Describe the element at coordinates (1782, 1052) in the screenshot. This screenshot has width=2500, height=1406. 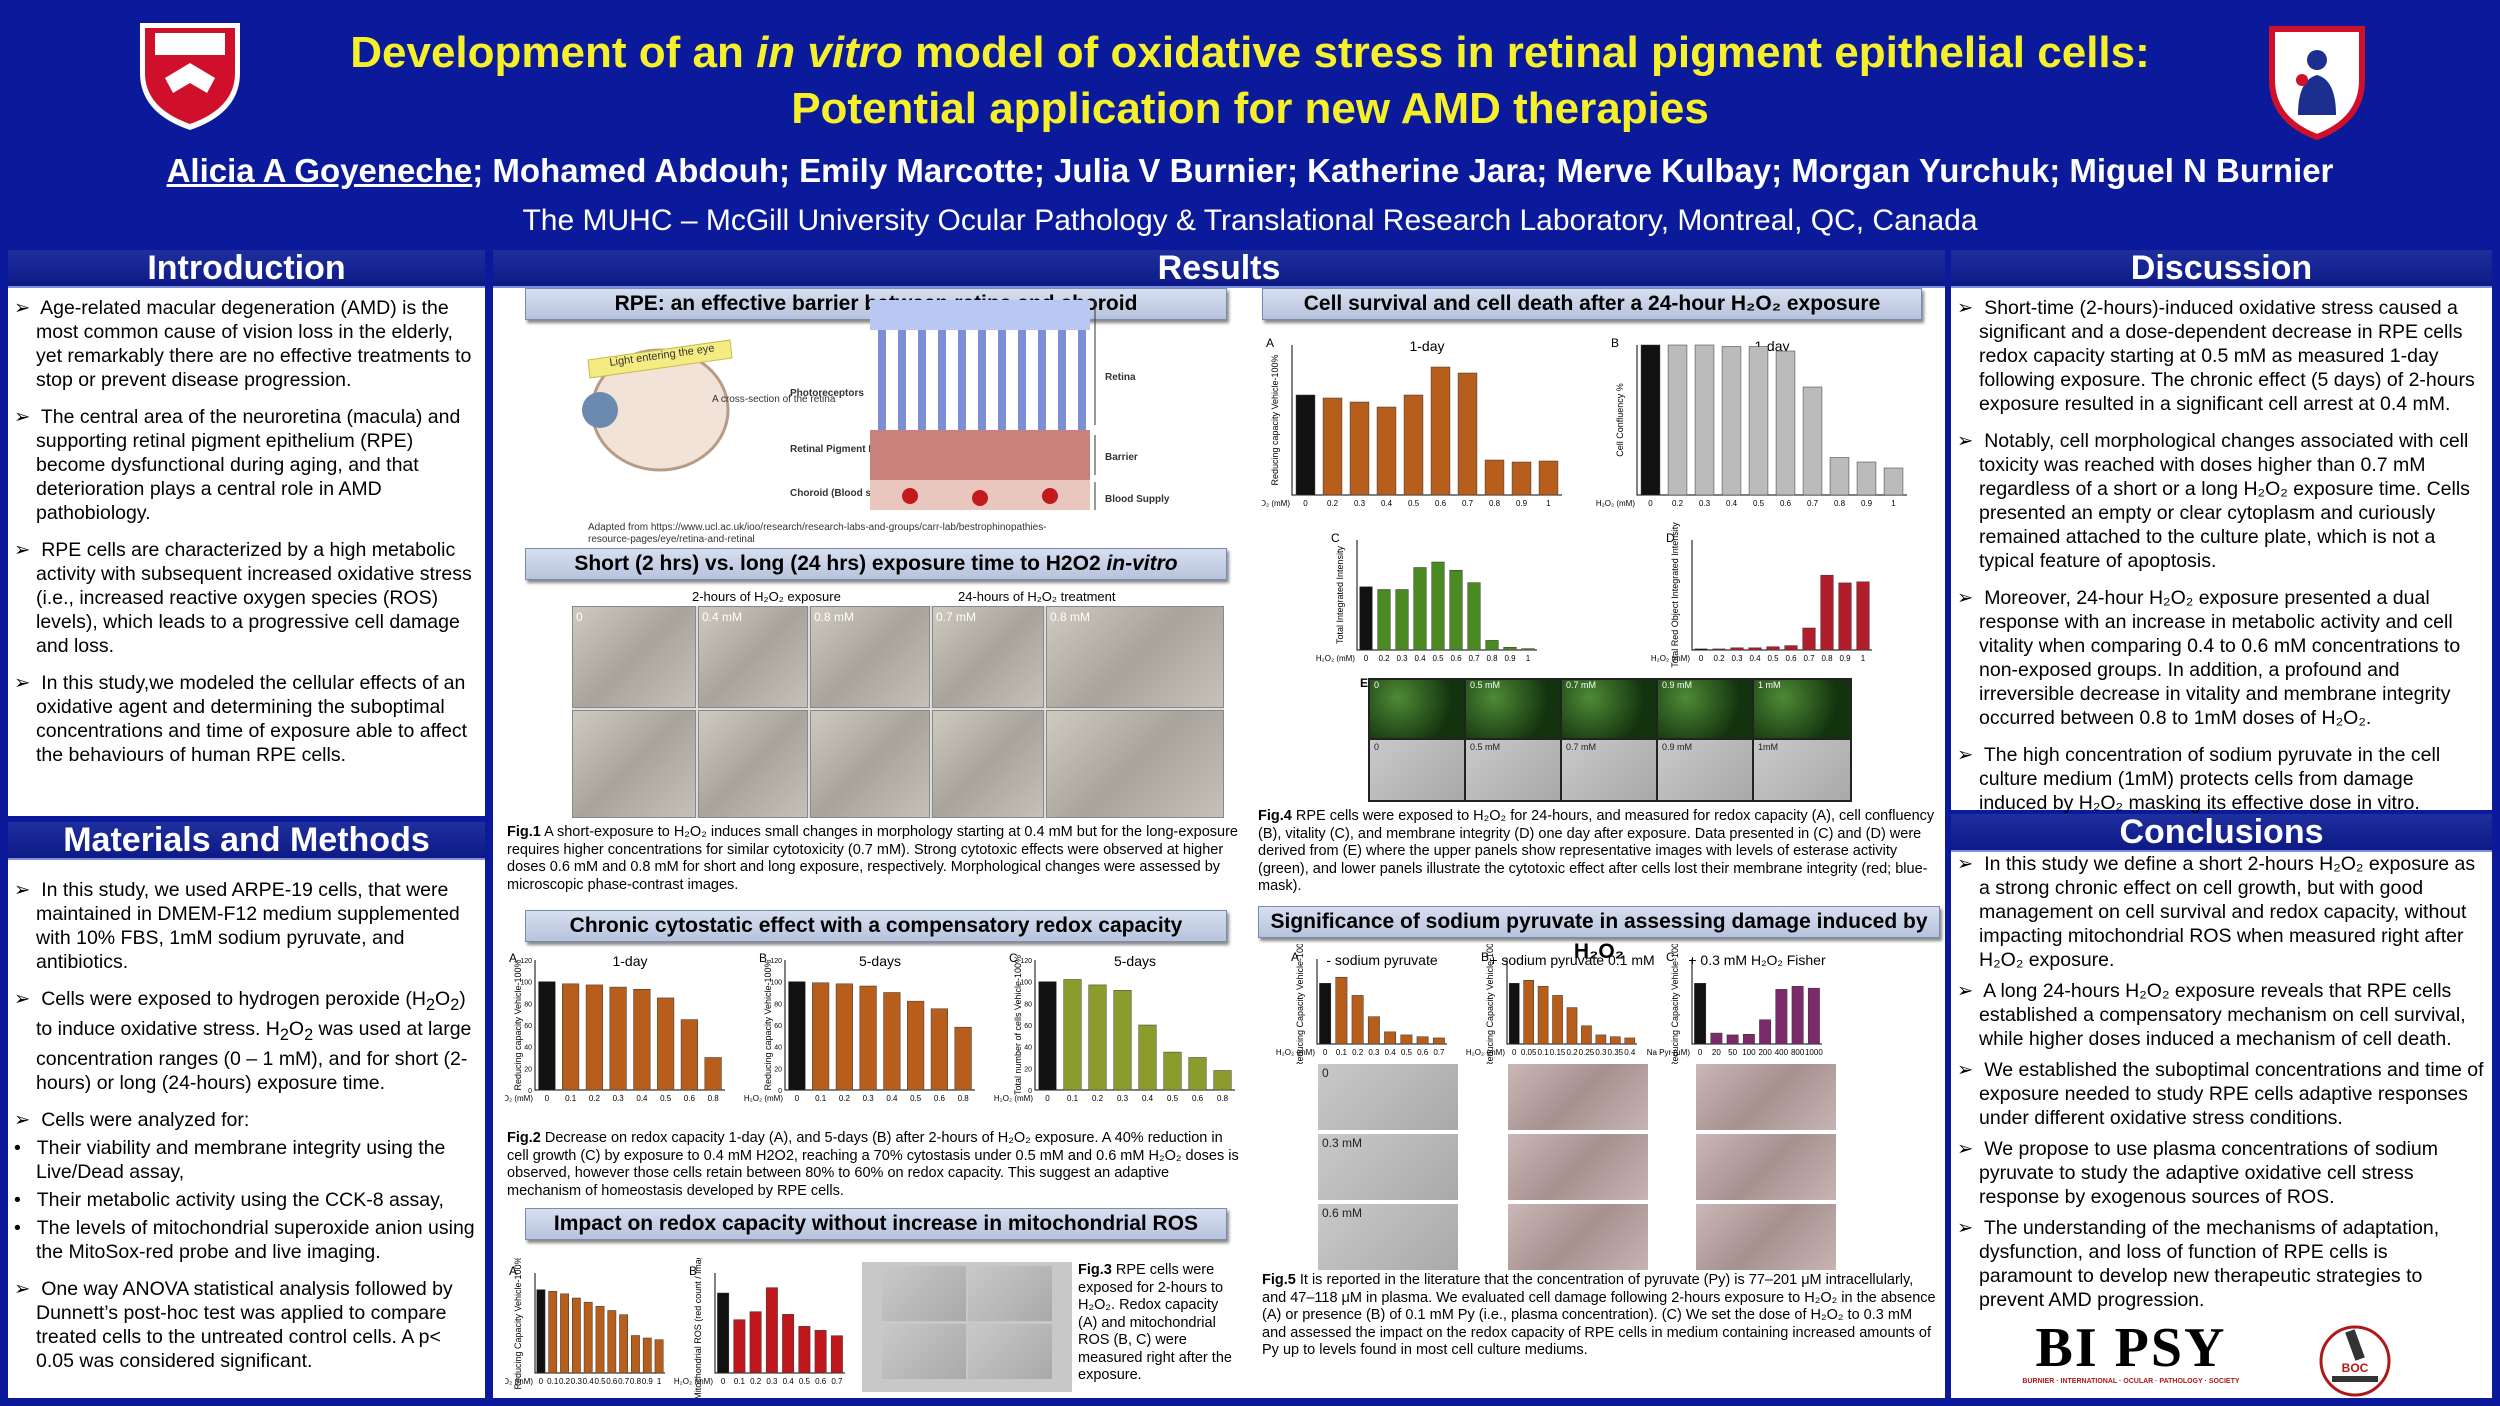
I see `tick-label: 400` at that location.